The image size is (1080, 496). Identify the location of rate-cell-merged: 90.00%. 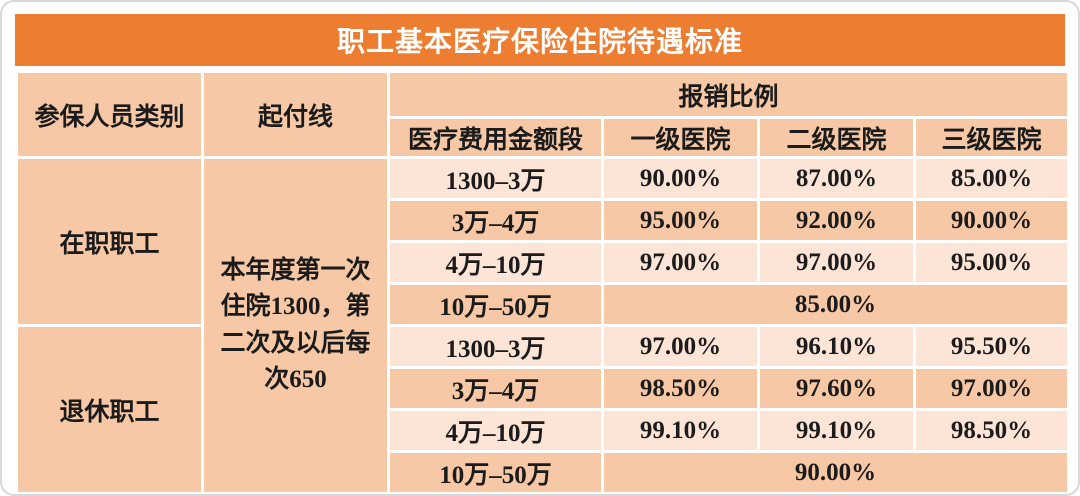
(835, 472).